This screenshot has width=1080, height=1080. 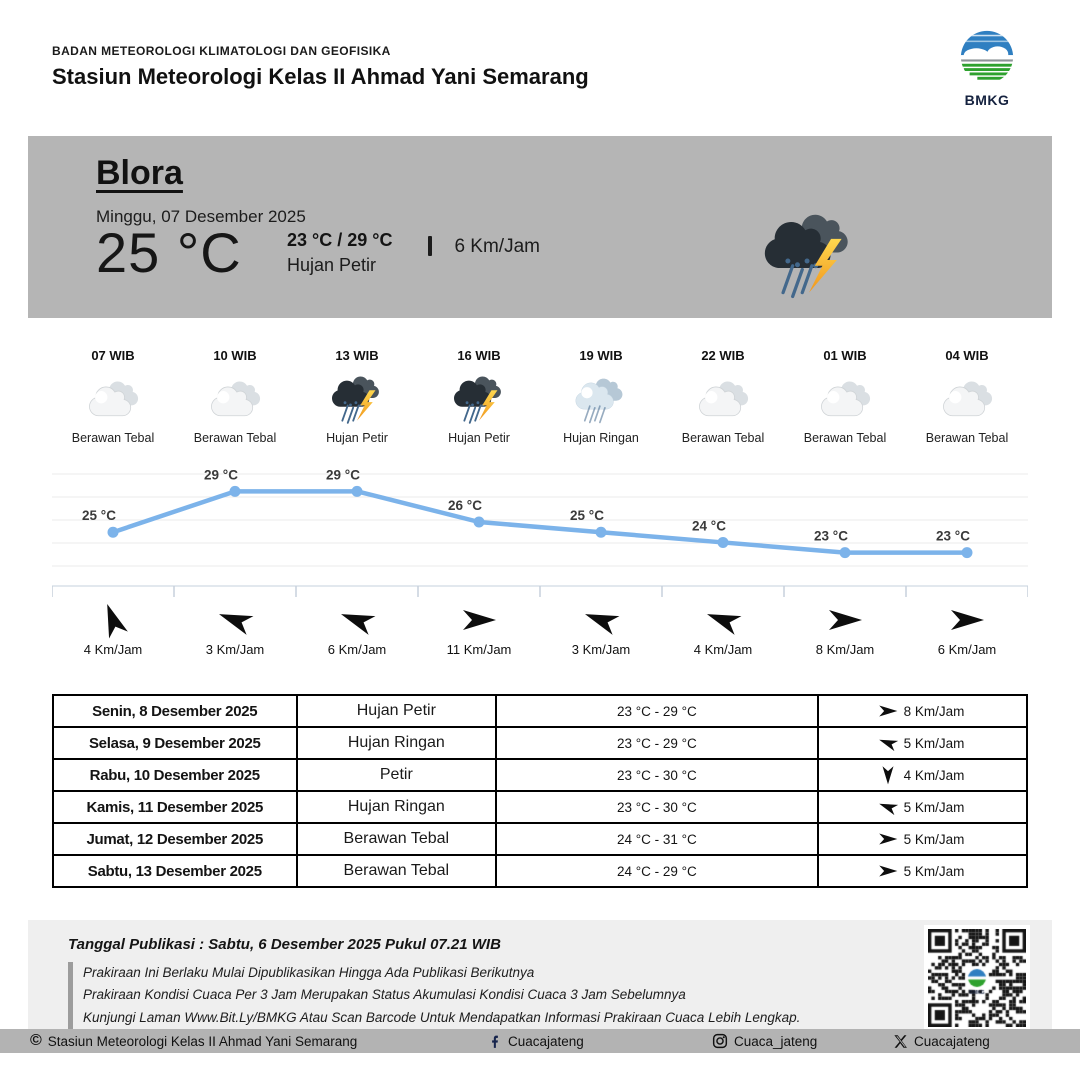 I want to click on hourly-time: 22 WIB, so click(x=723, y=355).